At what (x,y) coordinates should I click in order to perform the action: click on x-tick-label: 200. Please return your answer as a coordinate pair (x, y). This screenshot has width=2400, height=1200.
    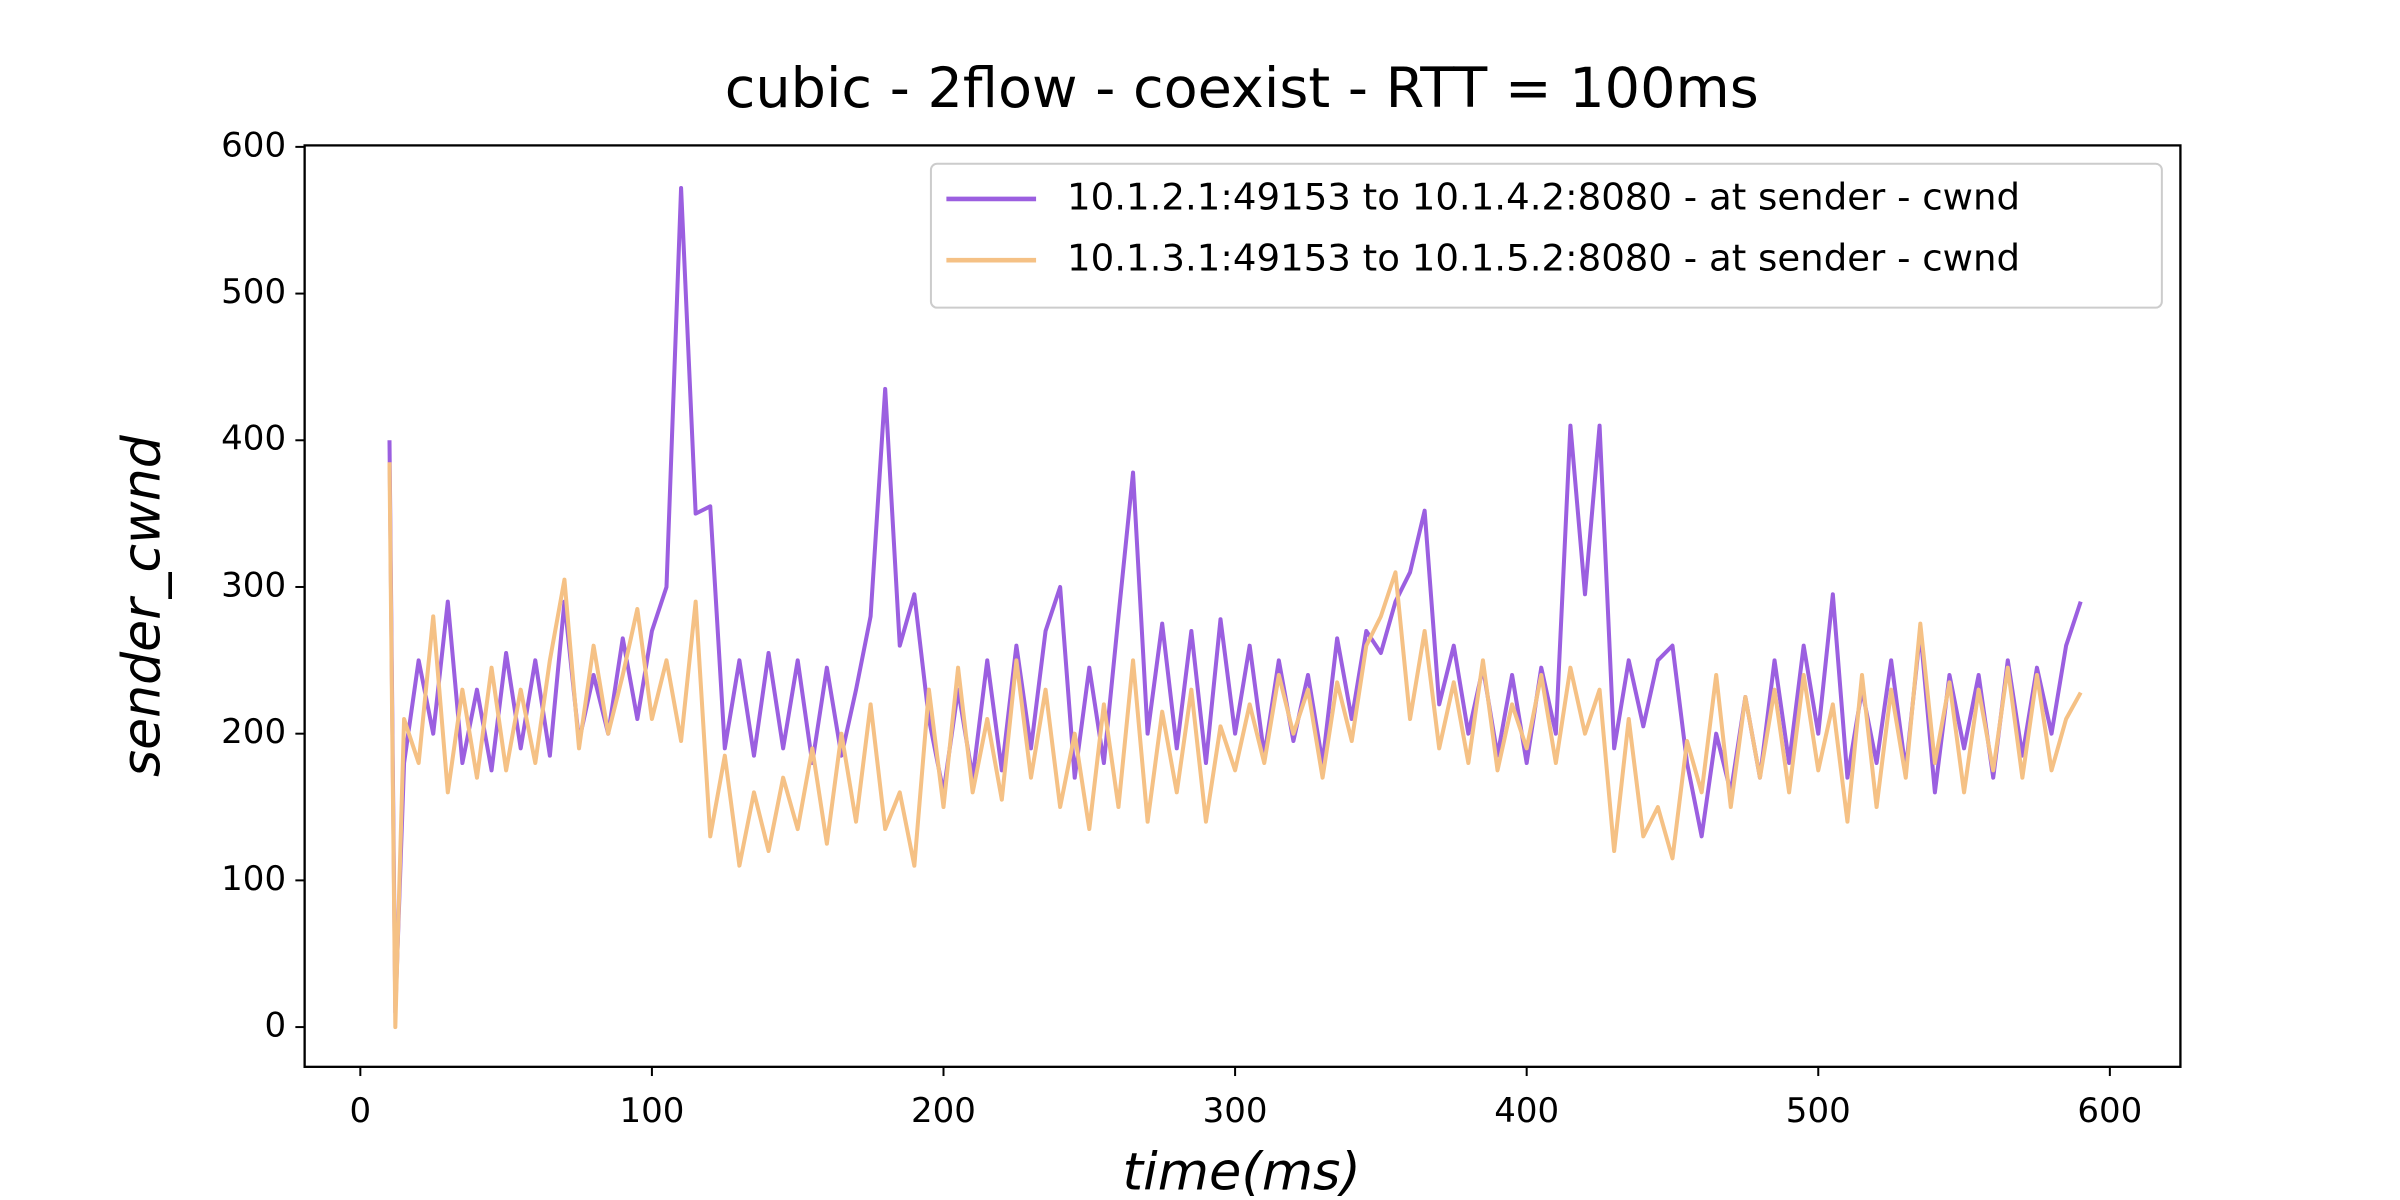
    Looking at the image, I should click on (943, 1110).